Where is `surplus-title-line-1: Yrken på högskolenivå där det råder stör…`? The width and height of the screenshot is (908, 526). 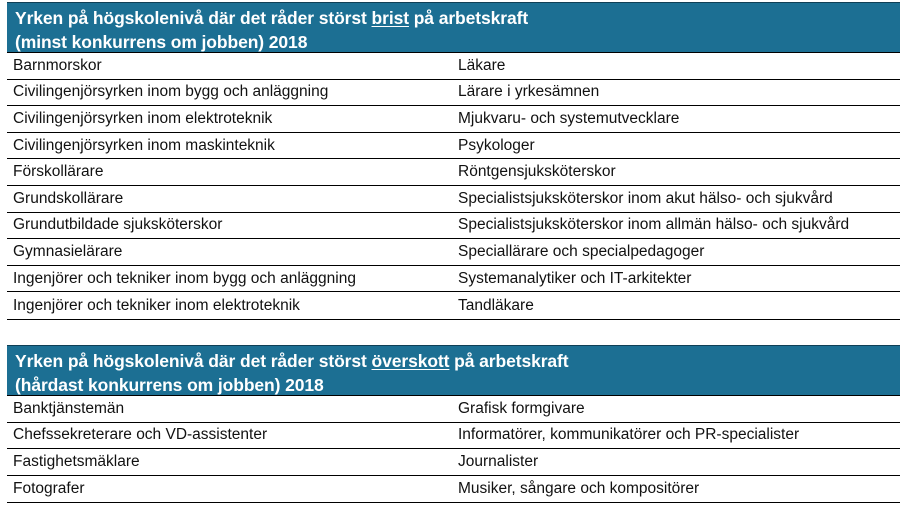
surplus-title-line-1: Yrken på högskolenivå där det råder stör… is located at coordinates (292, 361).